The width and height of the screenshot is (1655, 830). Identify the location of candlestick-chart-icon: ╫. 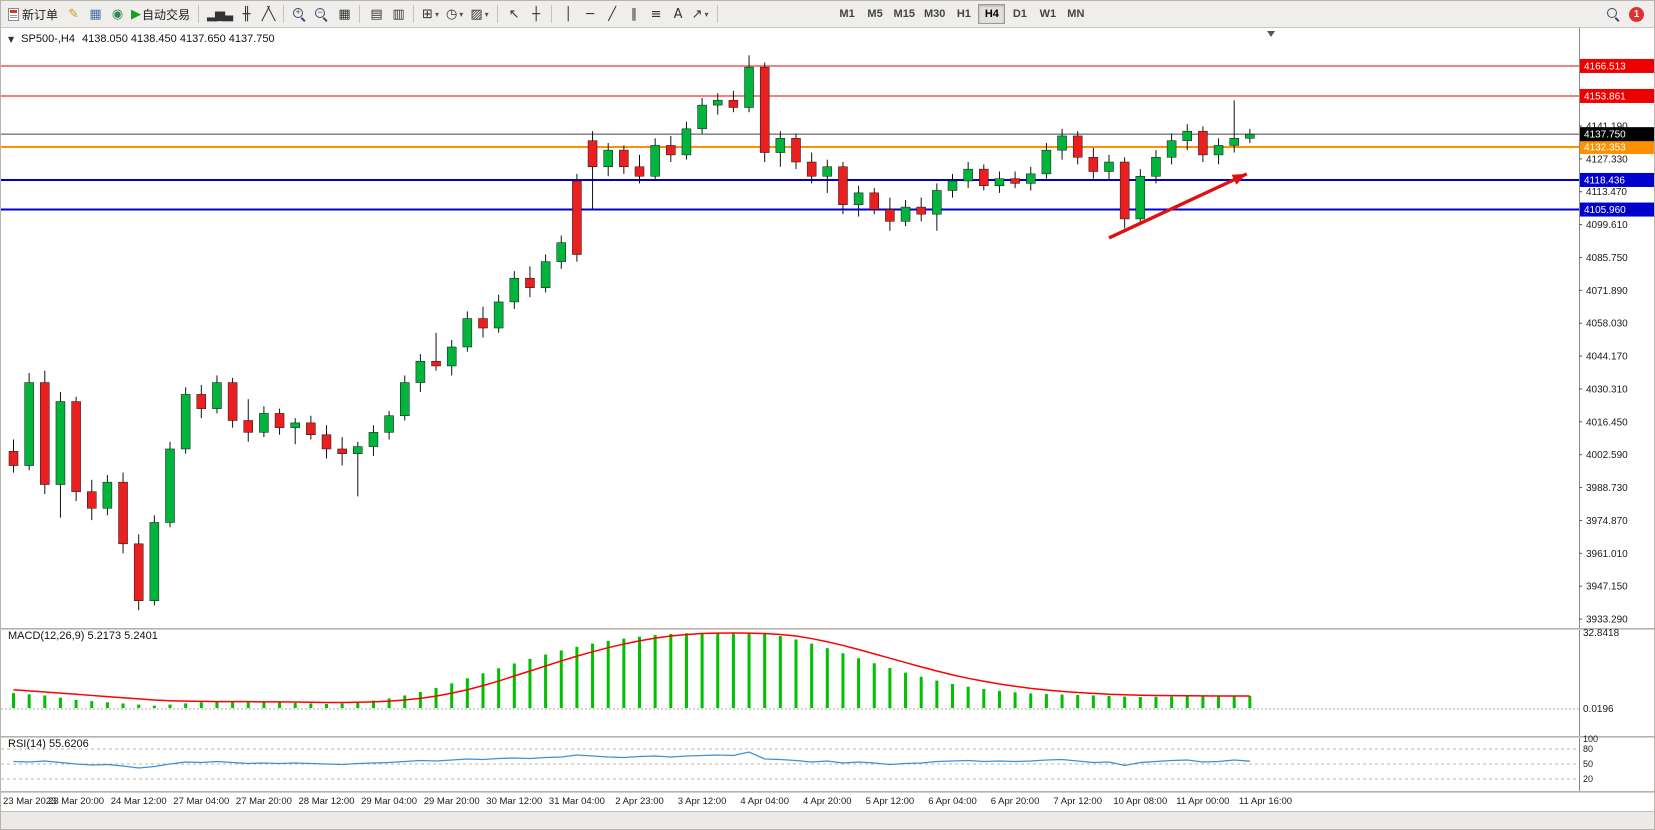
(246, 14).